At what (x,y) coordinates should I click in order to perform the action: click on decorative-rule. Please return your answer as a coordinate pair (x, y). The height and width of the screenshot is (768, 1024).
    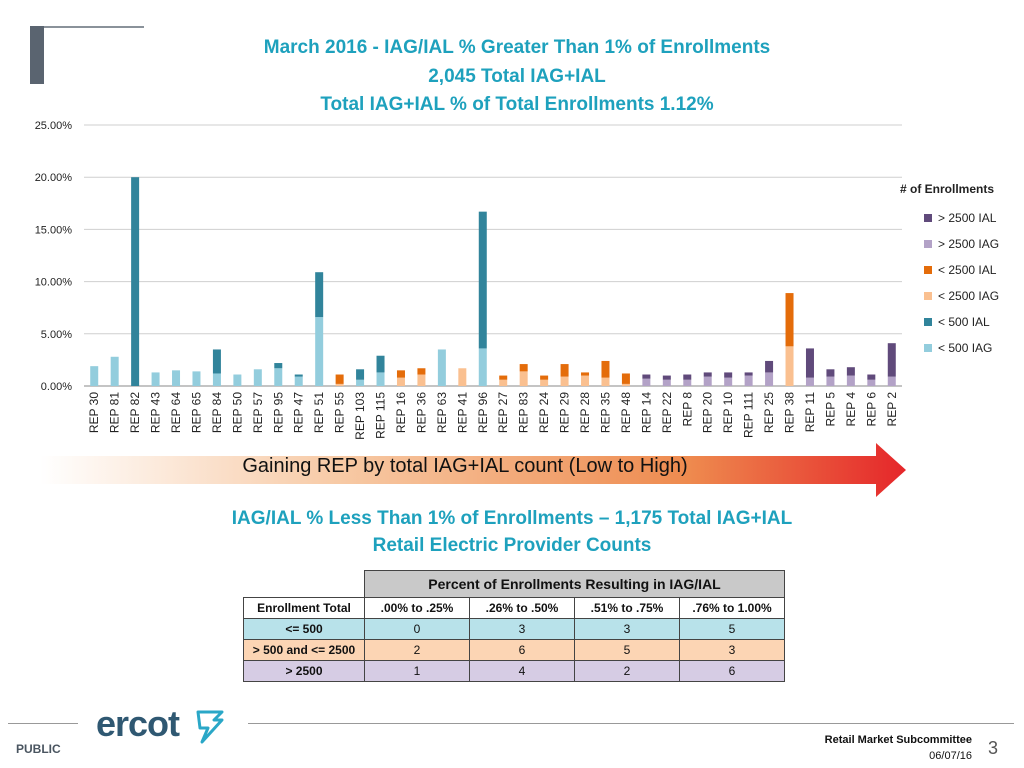
    Looking at the image, I should click on (94, 27).